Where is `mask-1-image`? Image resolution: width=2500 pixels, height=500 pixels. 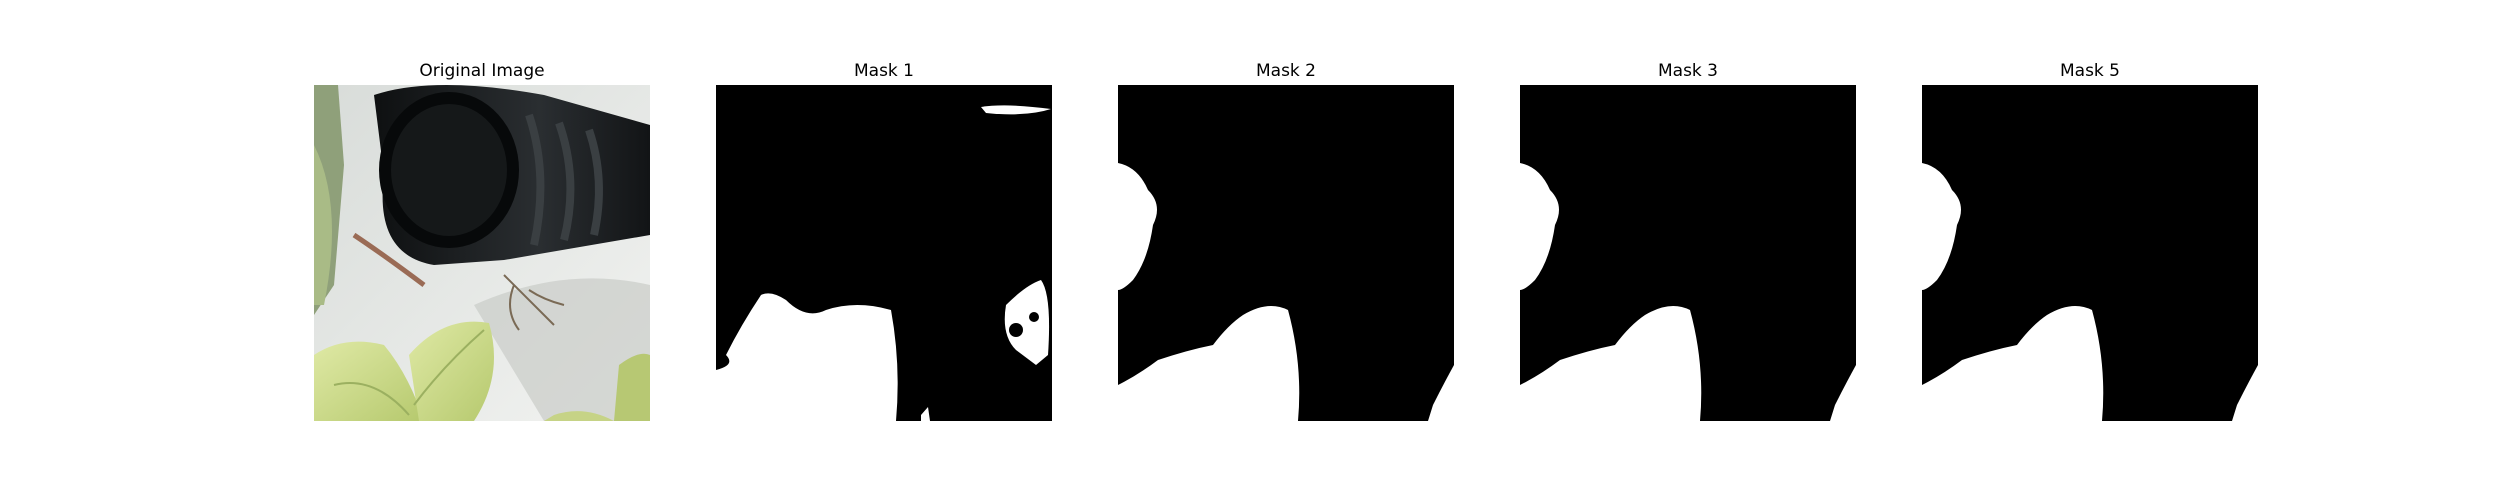
mask-1-image is located at coordinates (884, 253).